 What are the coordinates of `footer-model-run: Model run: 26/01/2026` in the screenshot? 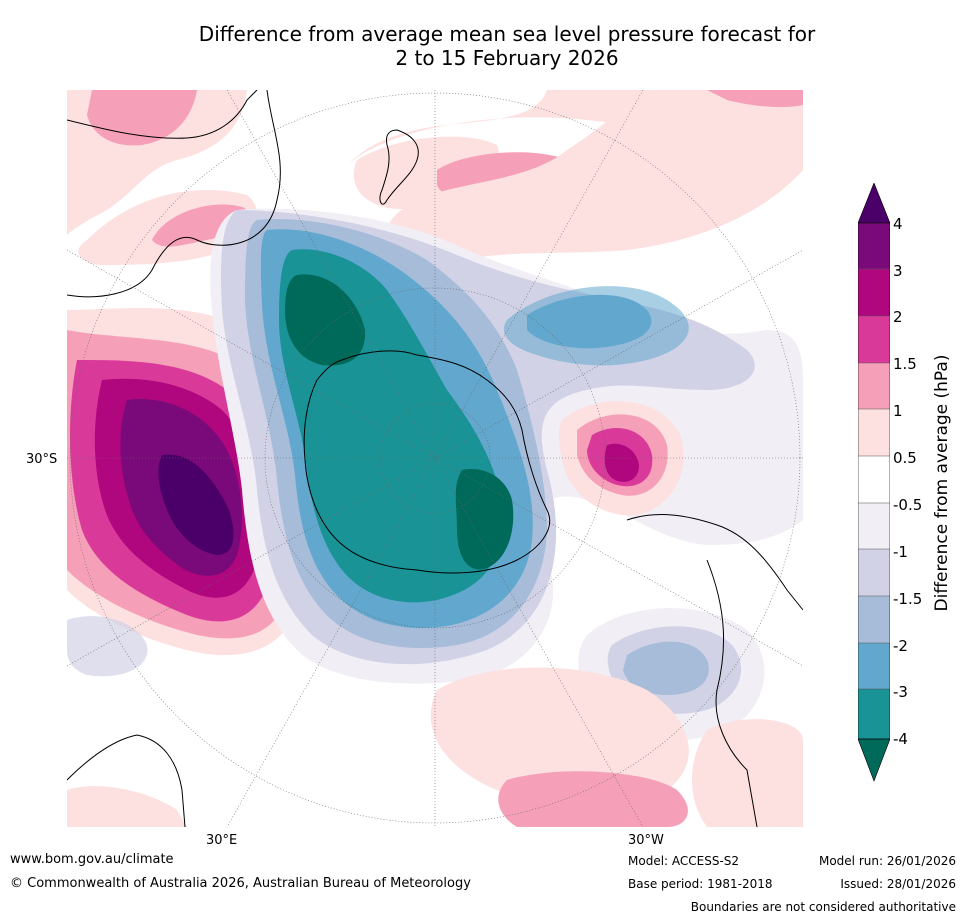 It's located at (887, 861).